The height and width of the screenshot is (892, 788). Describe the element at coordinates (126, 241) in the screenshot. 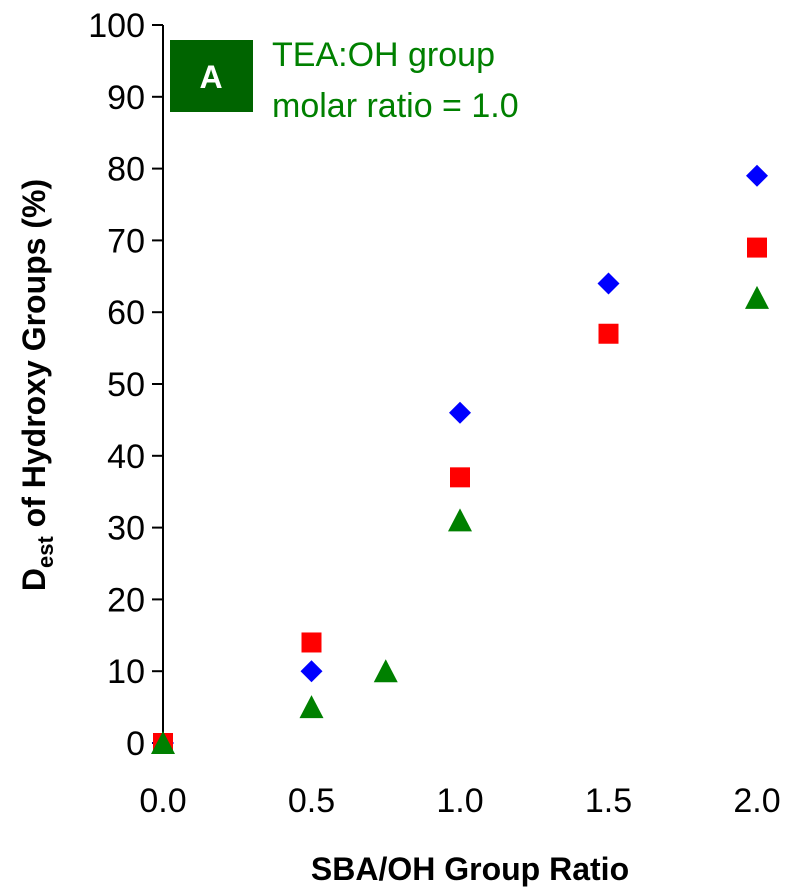

I see `y-tick-label: 70` at that location.